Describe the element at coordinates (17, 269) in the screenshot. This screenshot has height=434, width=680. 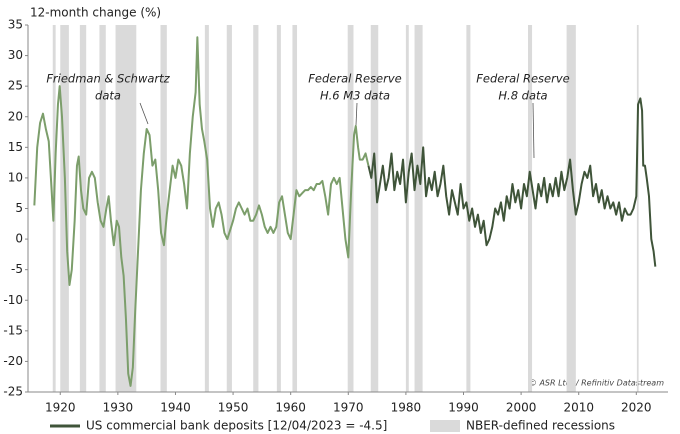
I see `y-tick-label: -5` at that location.